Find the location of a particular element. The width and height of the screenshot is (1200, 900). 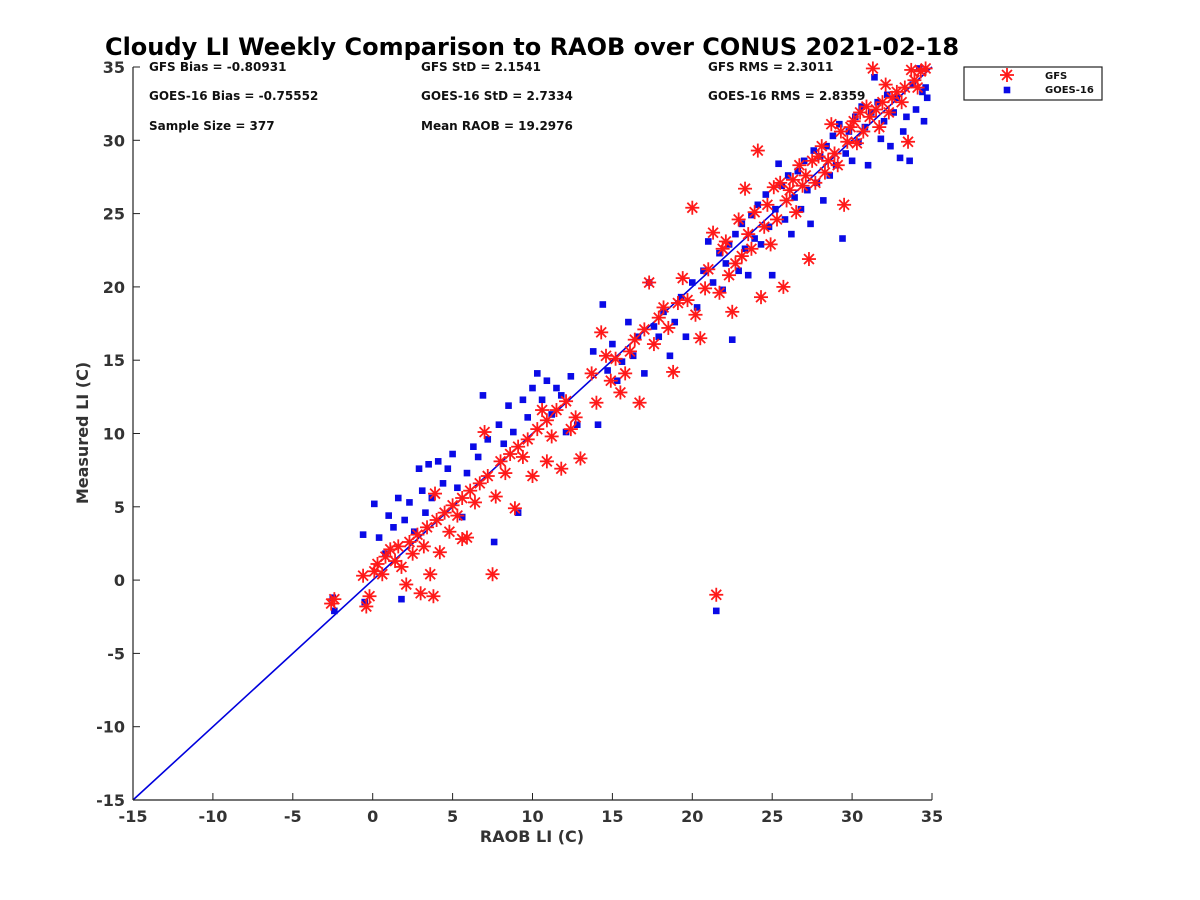

stat-sample-size: Sample Size = 377 is located at coordinates (212, 126).